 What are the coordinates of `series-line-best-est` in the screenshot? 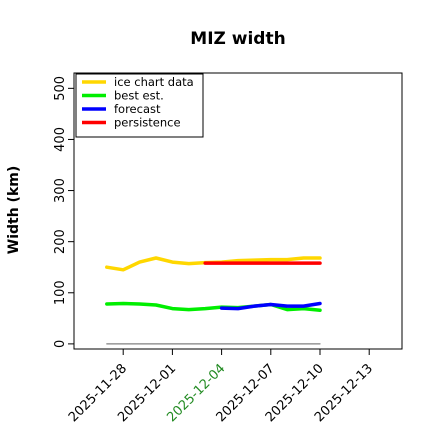 It's located at (213, 306).